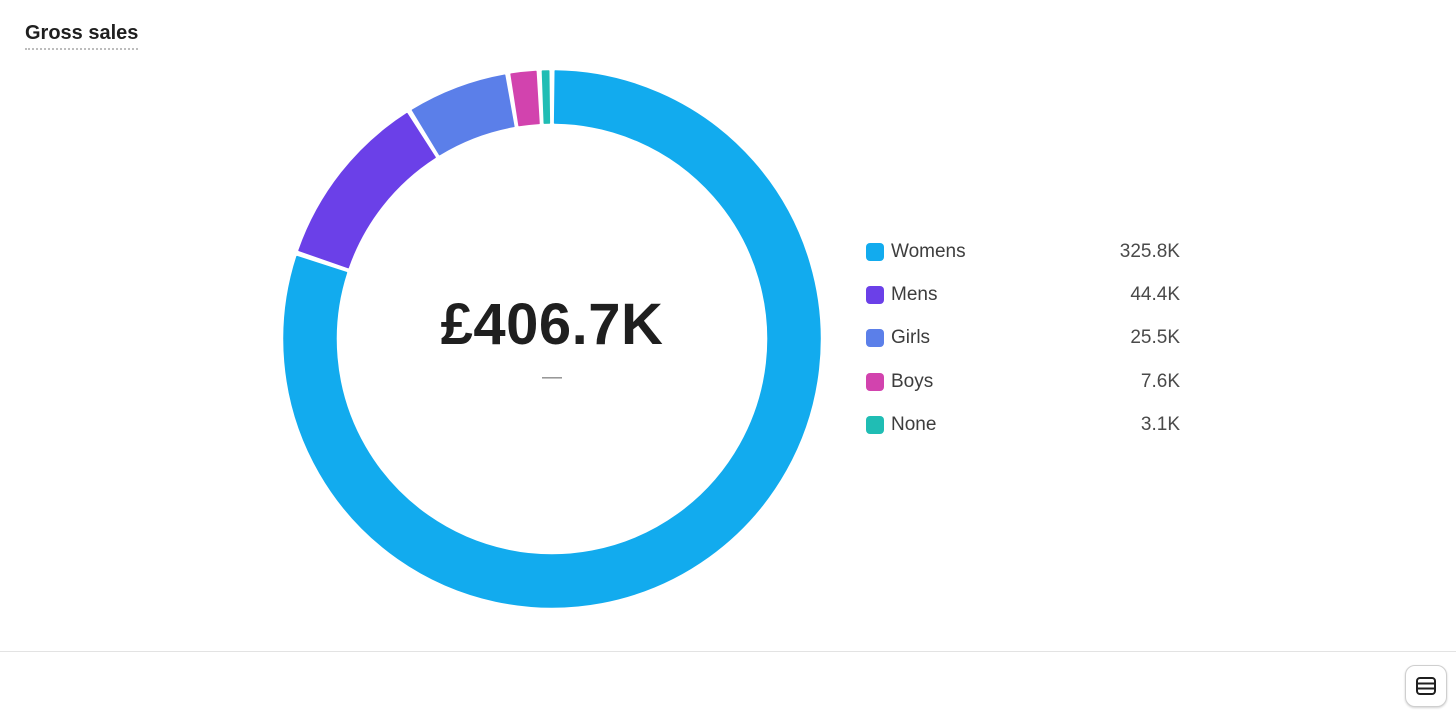 Image resolution: width=1456 pixels, height=715 pixels. What do you see at coordinates (1023, 251) in the screenshot?
I see `legend-item-womens: Womens 325.8K` at bounding box center [1023, 251].